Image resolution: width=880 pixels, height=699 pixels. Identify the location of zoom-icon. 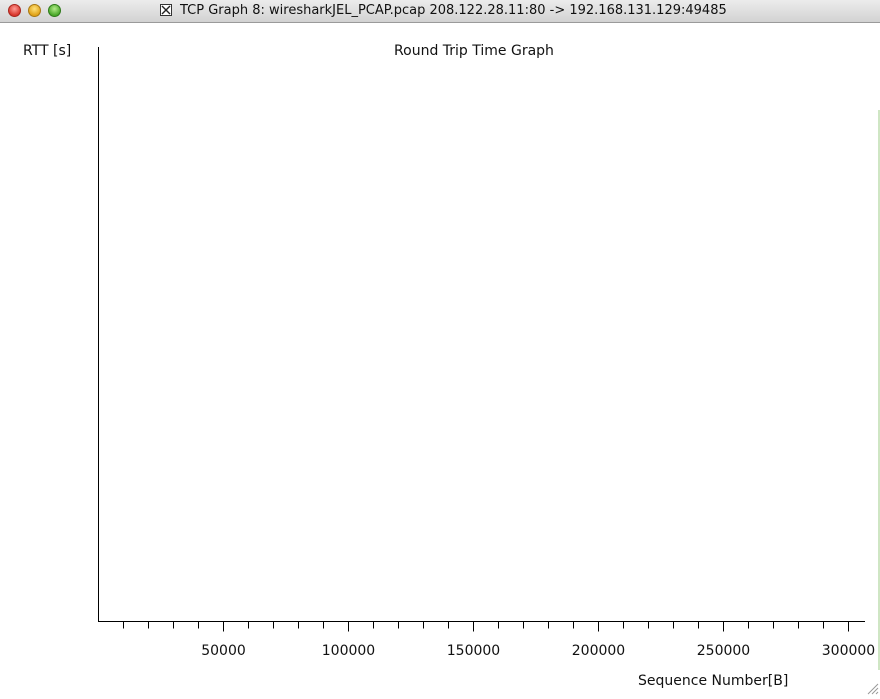
(54, 10).